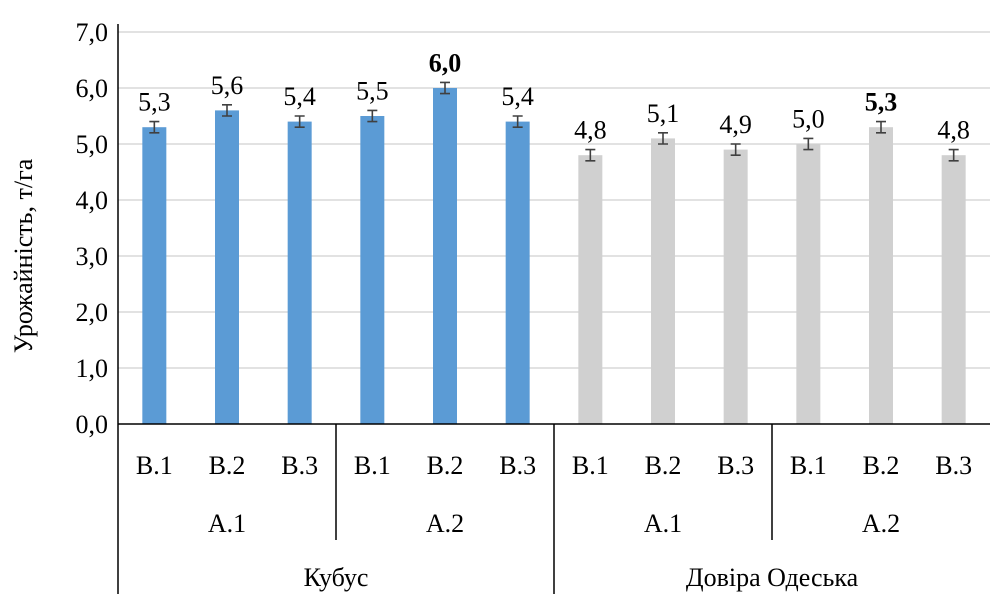 Image resolution: width=996 pixels, height=594 pixels. Describe the element at coordinates (23, 255) in the screenshot. I see `y-axis-title: Урожайність, т/га` at that location.